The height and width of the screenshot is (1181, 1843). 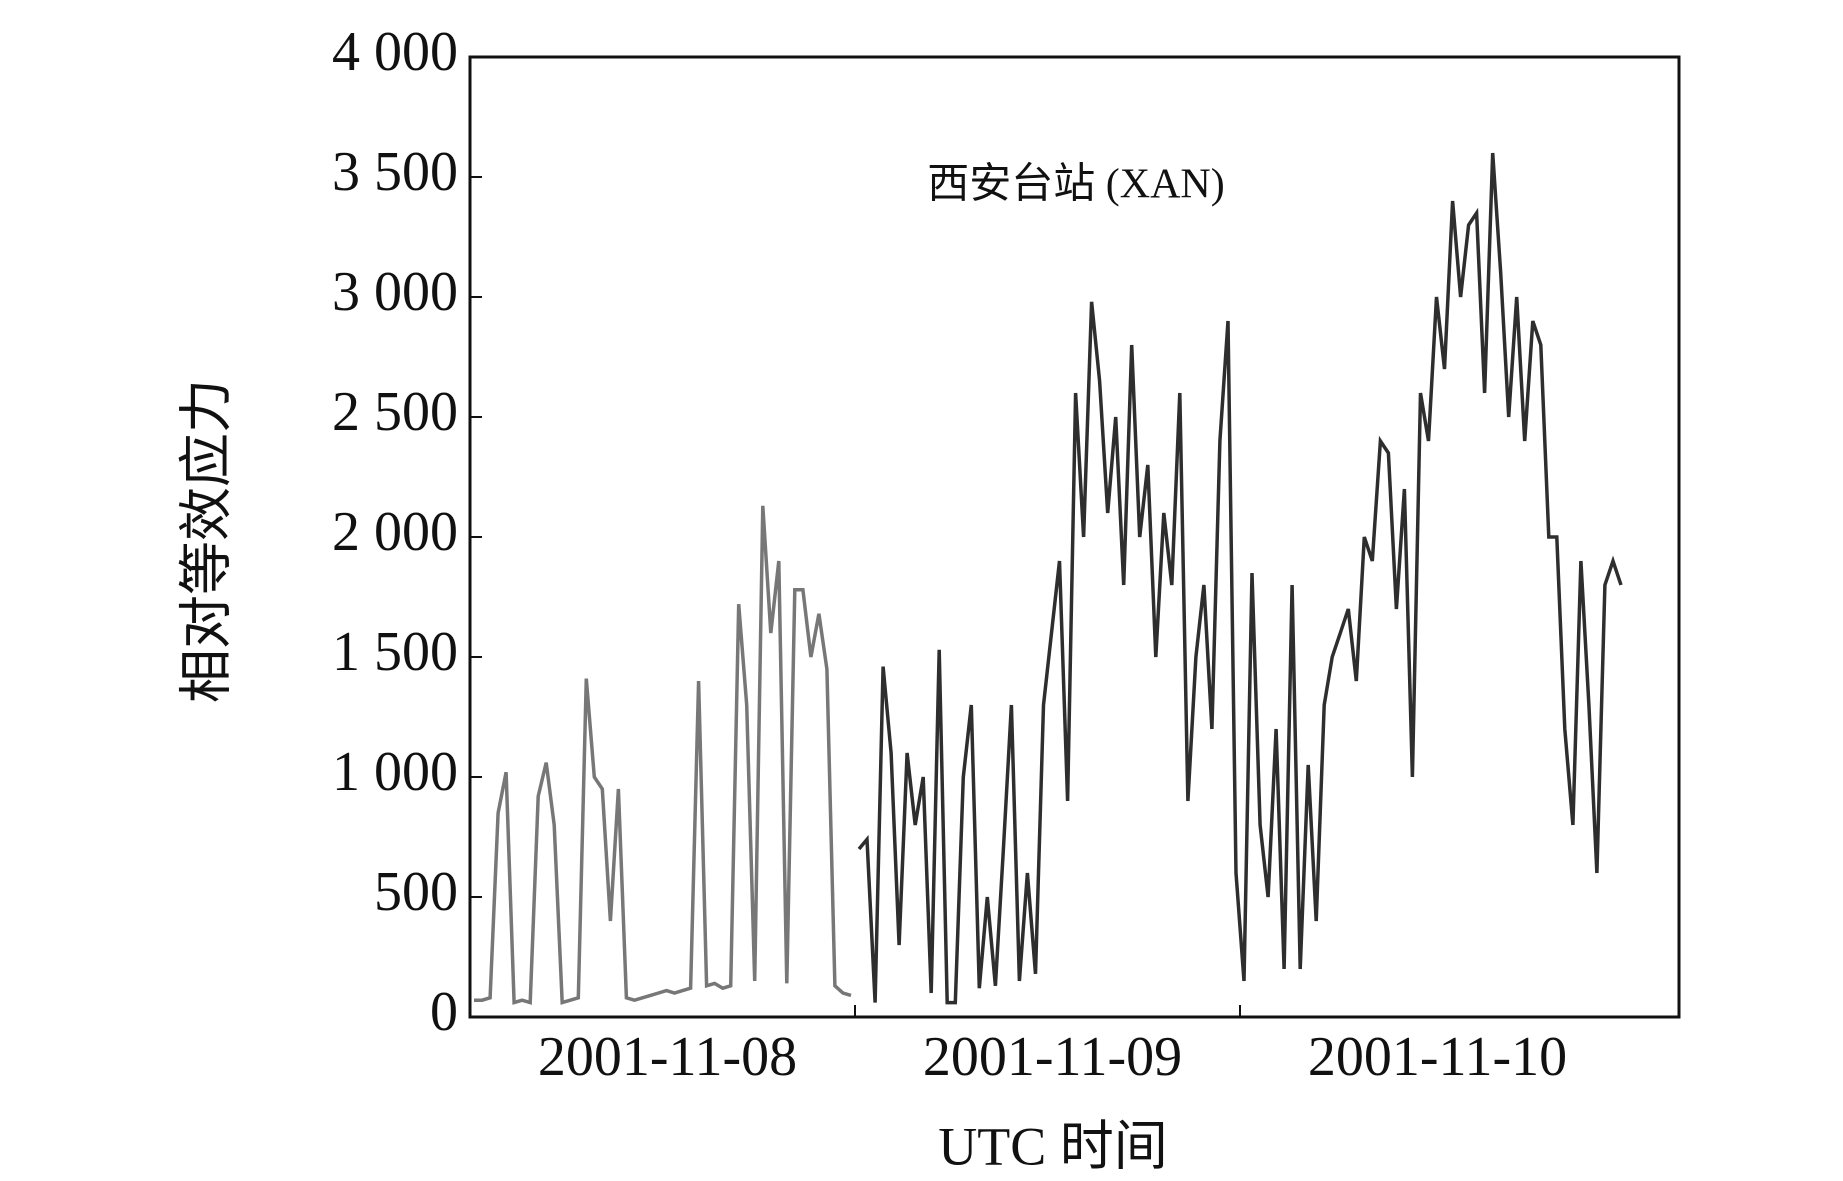 I want to click on y-tick-label: 0, so click(x=444, y=1012).